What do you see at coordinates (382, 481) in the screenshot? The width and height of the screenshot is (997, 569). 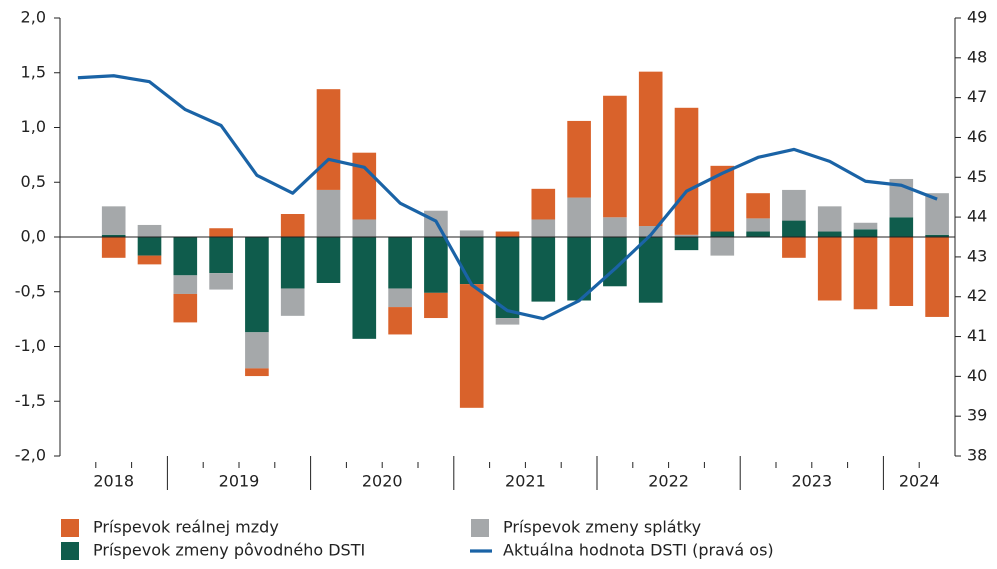 I see `year-label: 2020` at bounding box center [382, 481].